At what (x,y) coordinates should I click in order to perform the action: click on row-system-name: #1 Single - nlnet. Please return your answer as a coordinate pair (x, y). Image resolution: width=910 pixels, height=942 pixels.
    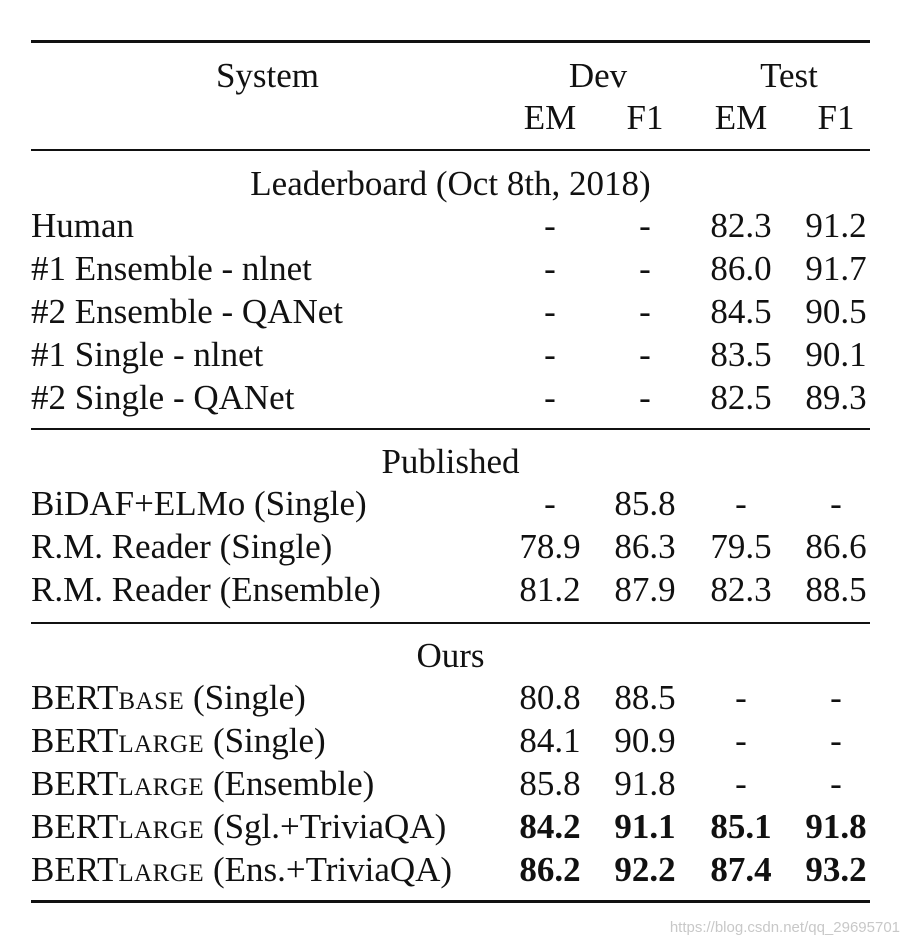
    Looking at the image, I should click on (147, 354).